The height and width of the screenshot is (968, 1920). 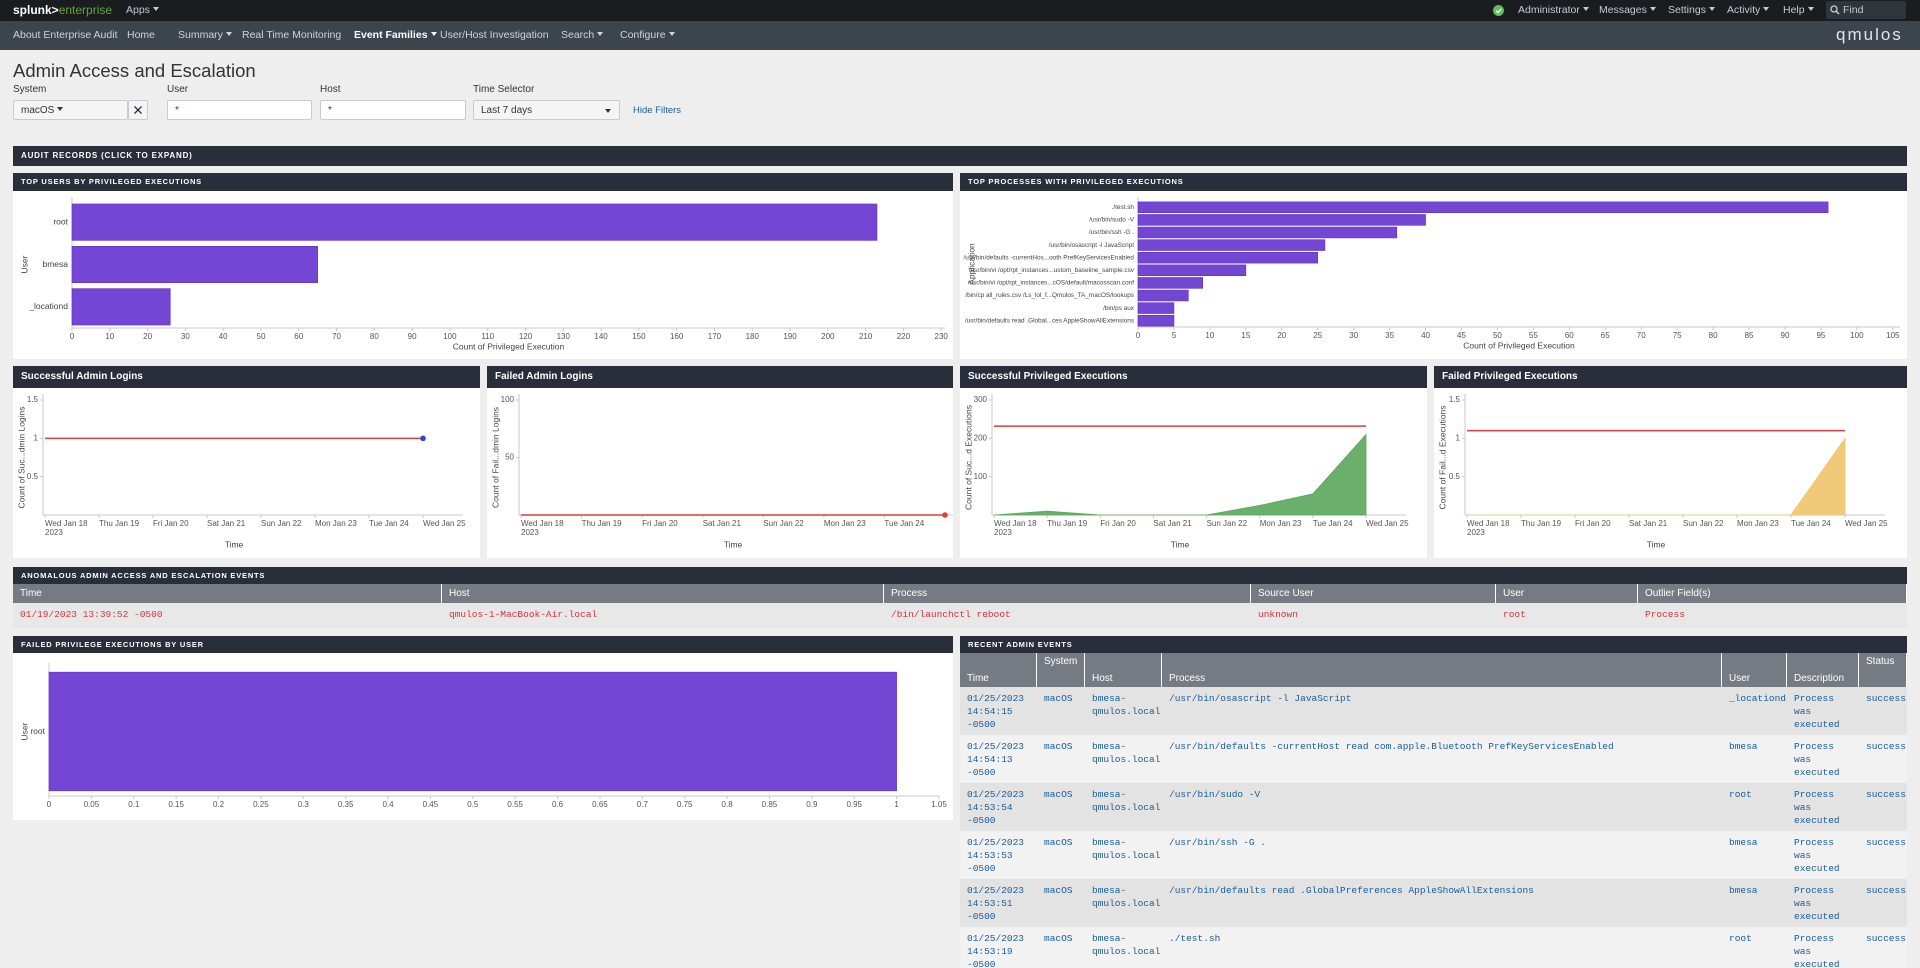 I want to click on y-axis-title: Application, so click(x=971, y=264).